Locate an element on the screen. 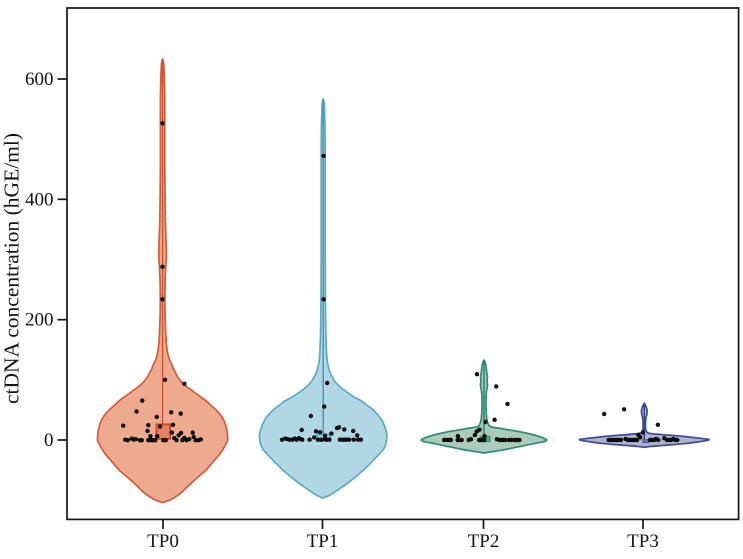 This screenshot has width=743, height=559. svg-text: TP0 is located at coordinates (163, 541).